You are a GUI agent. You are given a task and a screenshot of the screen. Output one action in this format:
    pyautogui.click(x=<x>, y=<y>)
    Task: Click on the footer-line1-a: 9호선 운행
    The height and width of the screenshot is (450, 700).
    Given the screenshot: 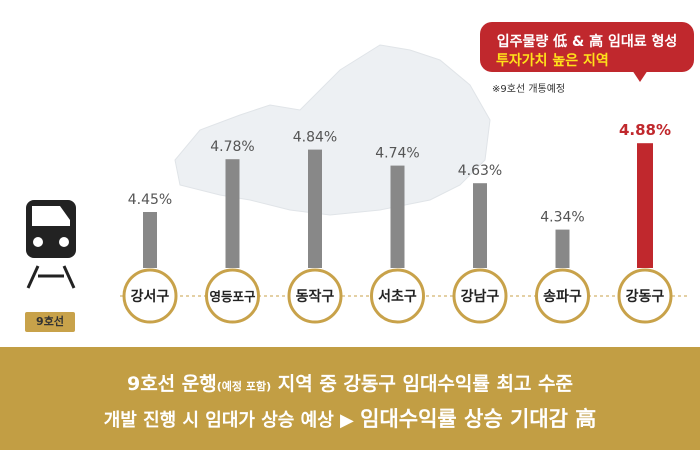 What is the action you would take?
    pyautogui.click(x=171, y=384)
    